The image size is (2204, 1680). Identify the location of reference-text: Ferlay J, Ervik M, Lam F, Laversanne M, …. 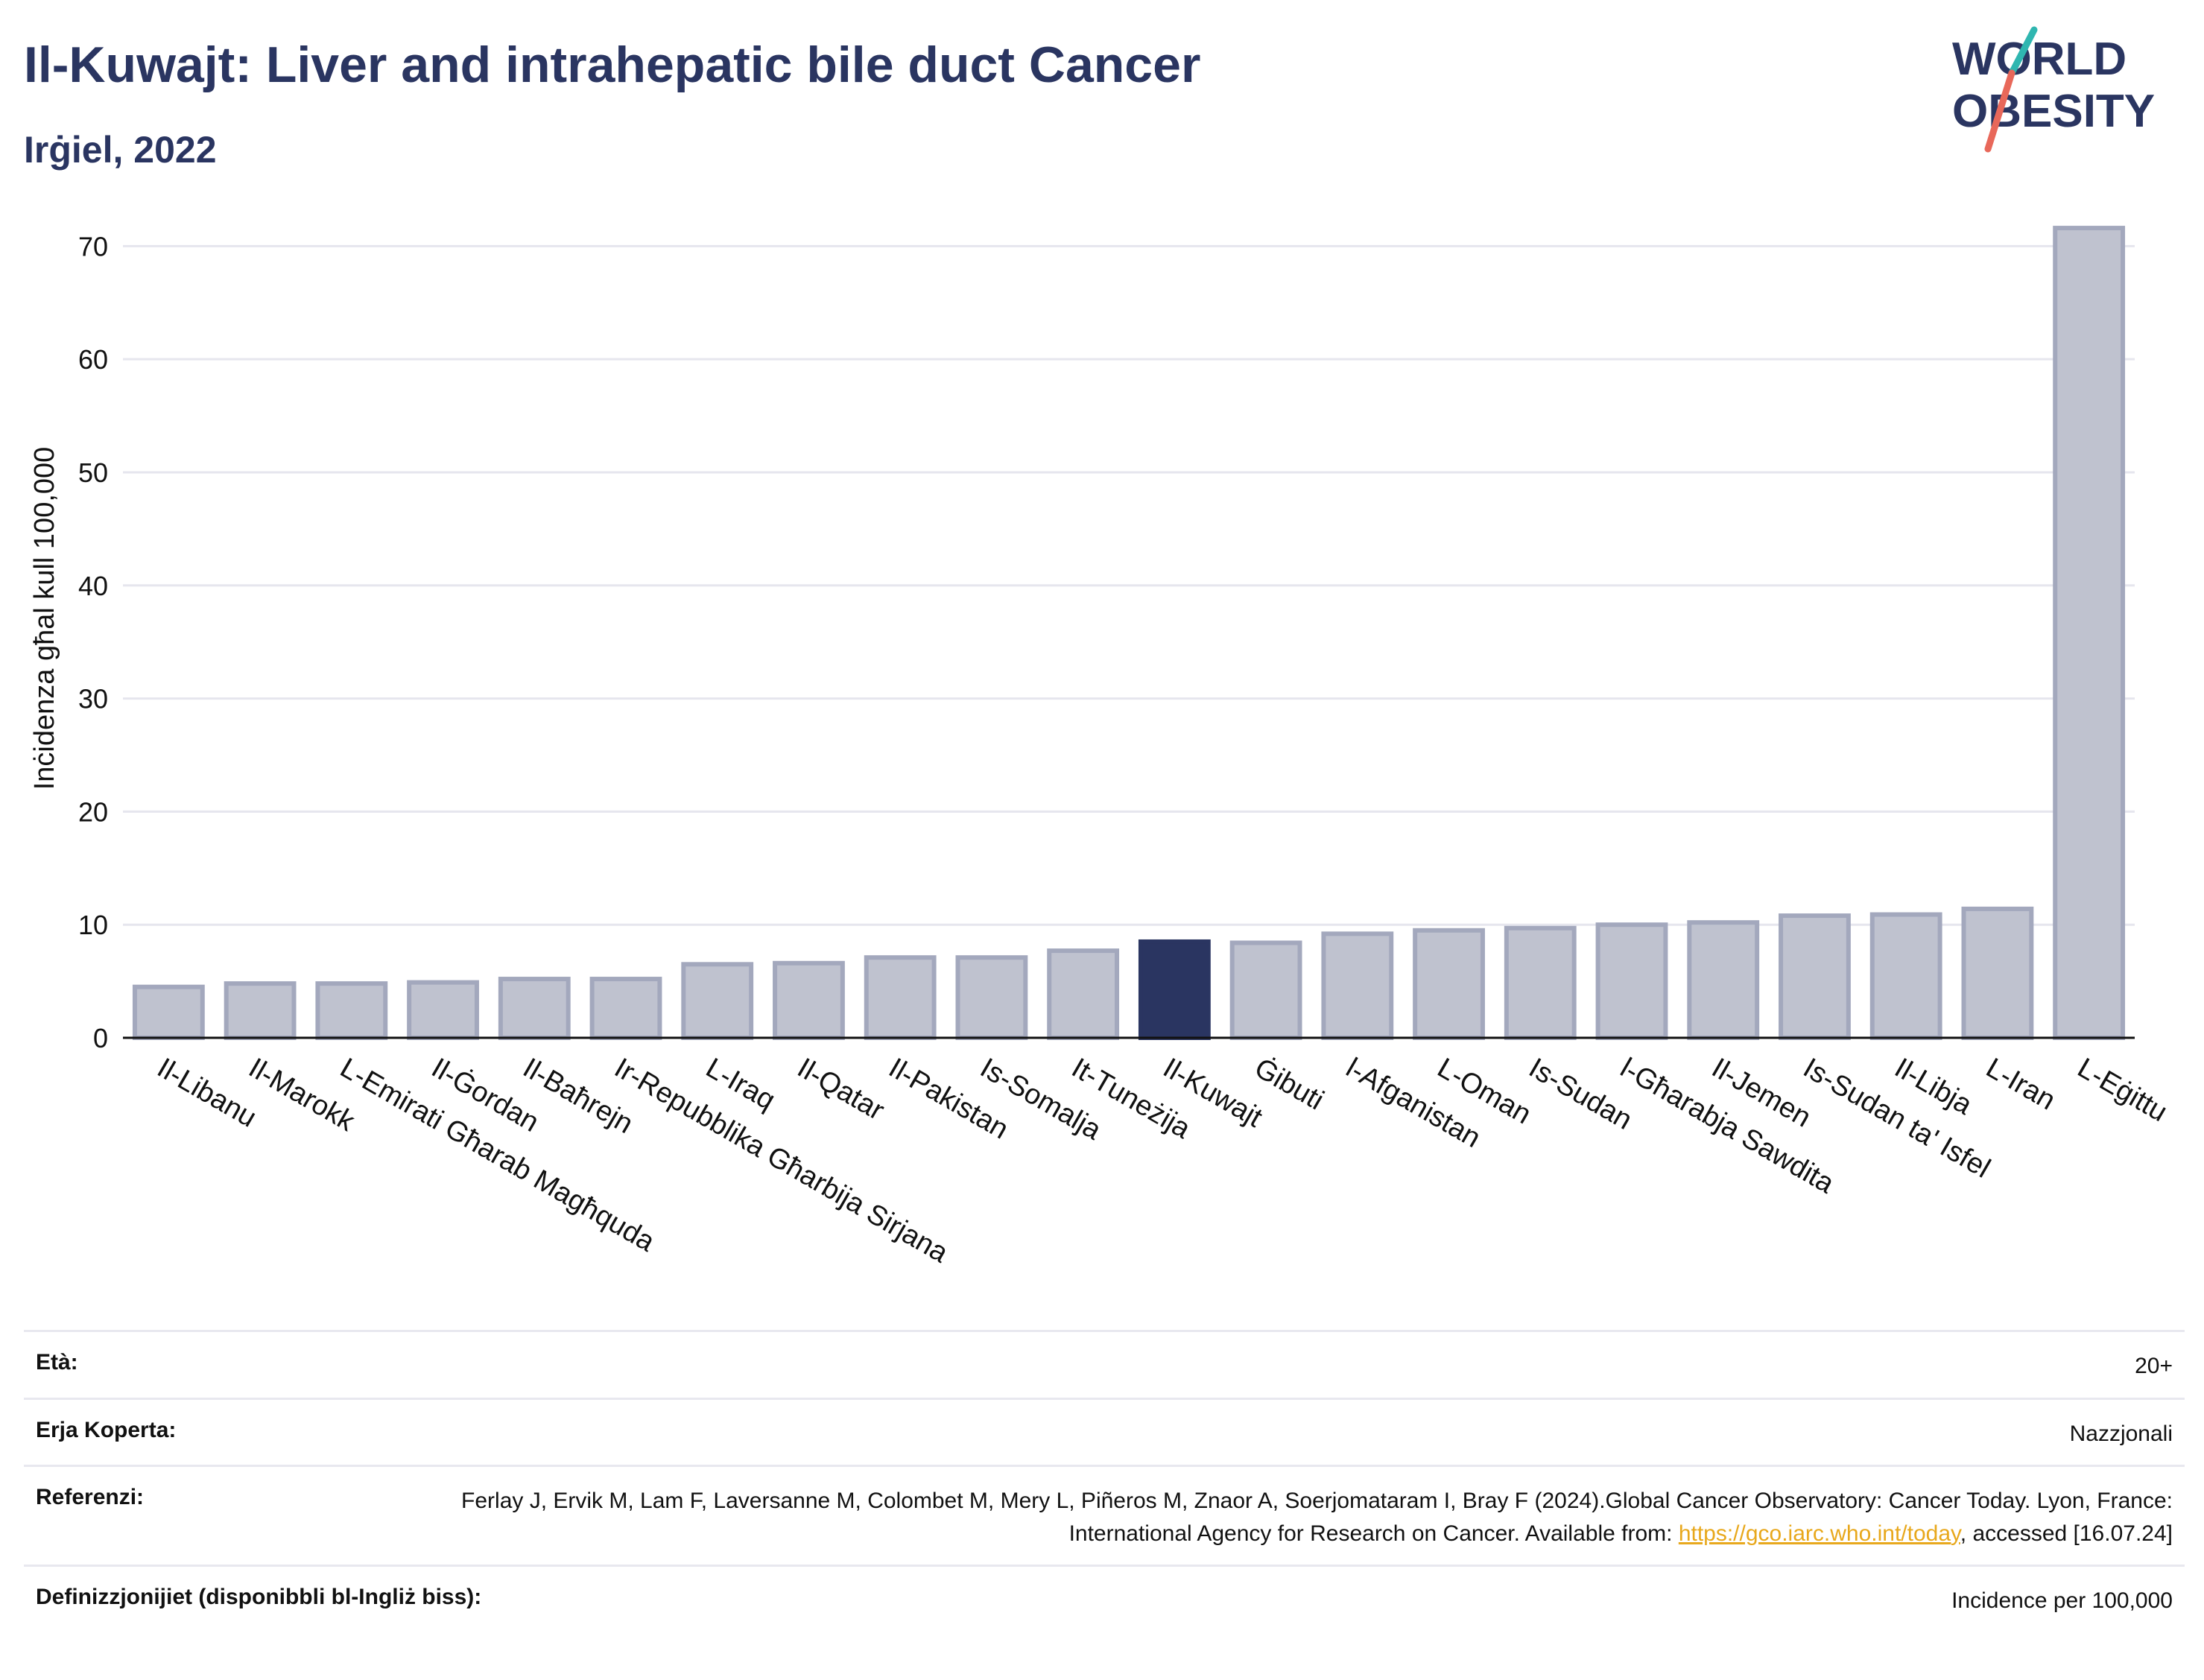
(1317, 1517).